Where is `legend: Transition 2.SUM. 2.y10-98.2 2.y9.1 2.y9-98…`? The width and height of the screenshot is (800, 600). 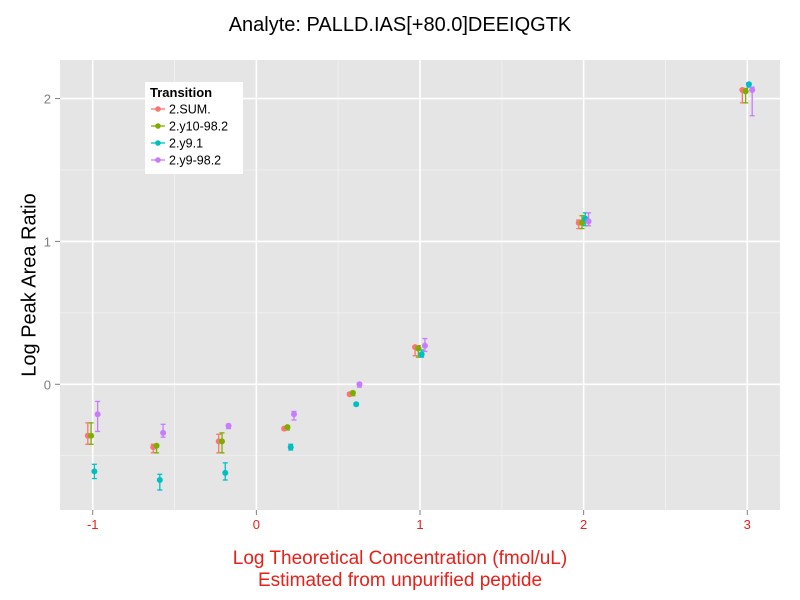 legend: Transition 2.SUM. 2.y10-98.2 2.y9.1 2.y9-98… is located at coordinates (194, 128).